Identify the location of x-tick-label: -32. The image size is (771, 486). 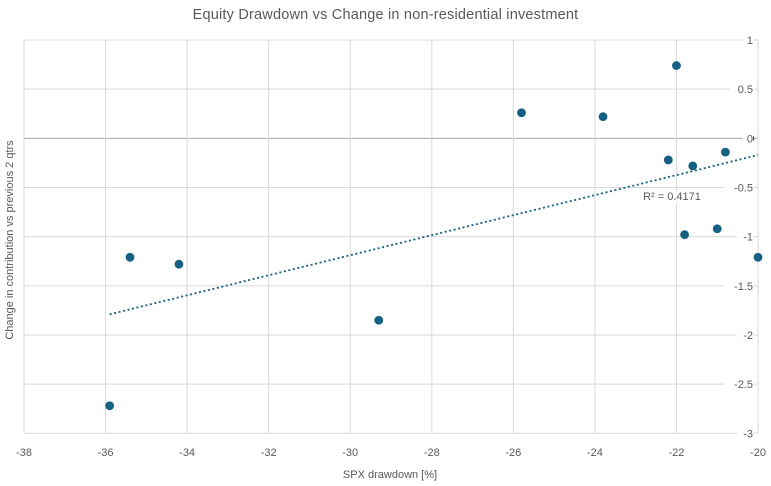
(269, 453).